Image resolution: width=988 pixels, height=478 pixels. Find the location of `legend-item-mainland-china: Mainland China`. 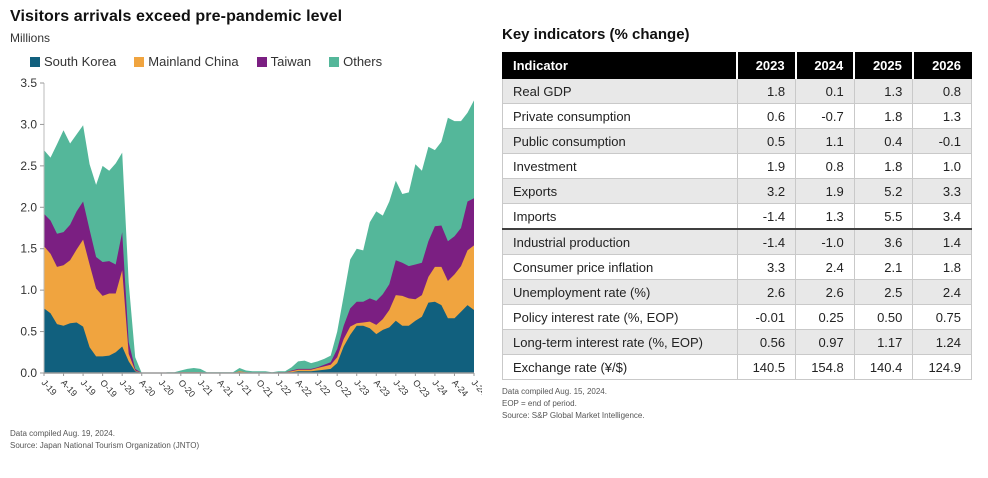

legend-item-mainland-china: Mainland China is located at coordinates (186, 61).